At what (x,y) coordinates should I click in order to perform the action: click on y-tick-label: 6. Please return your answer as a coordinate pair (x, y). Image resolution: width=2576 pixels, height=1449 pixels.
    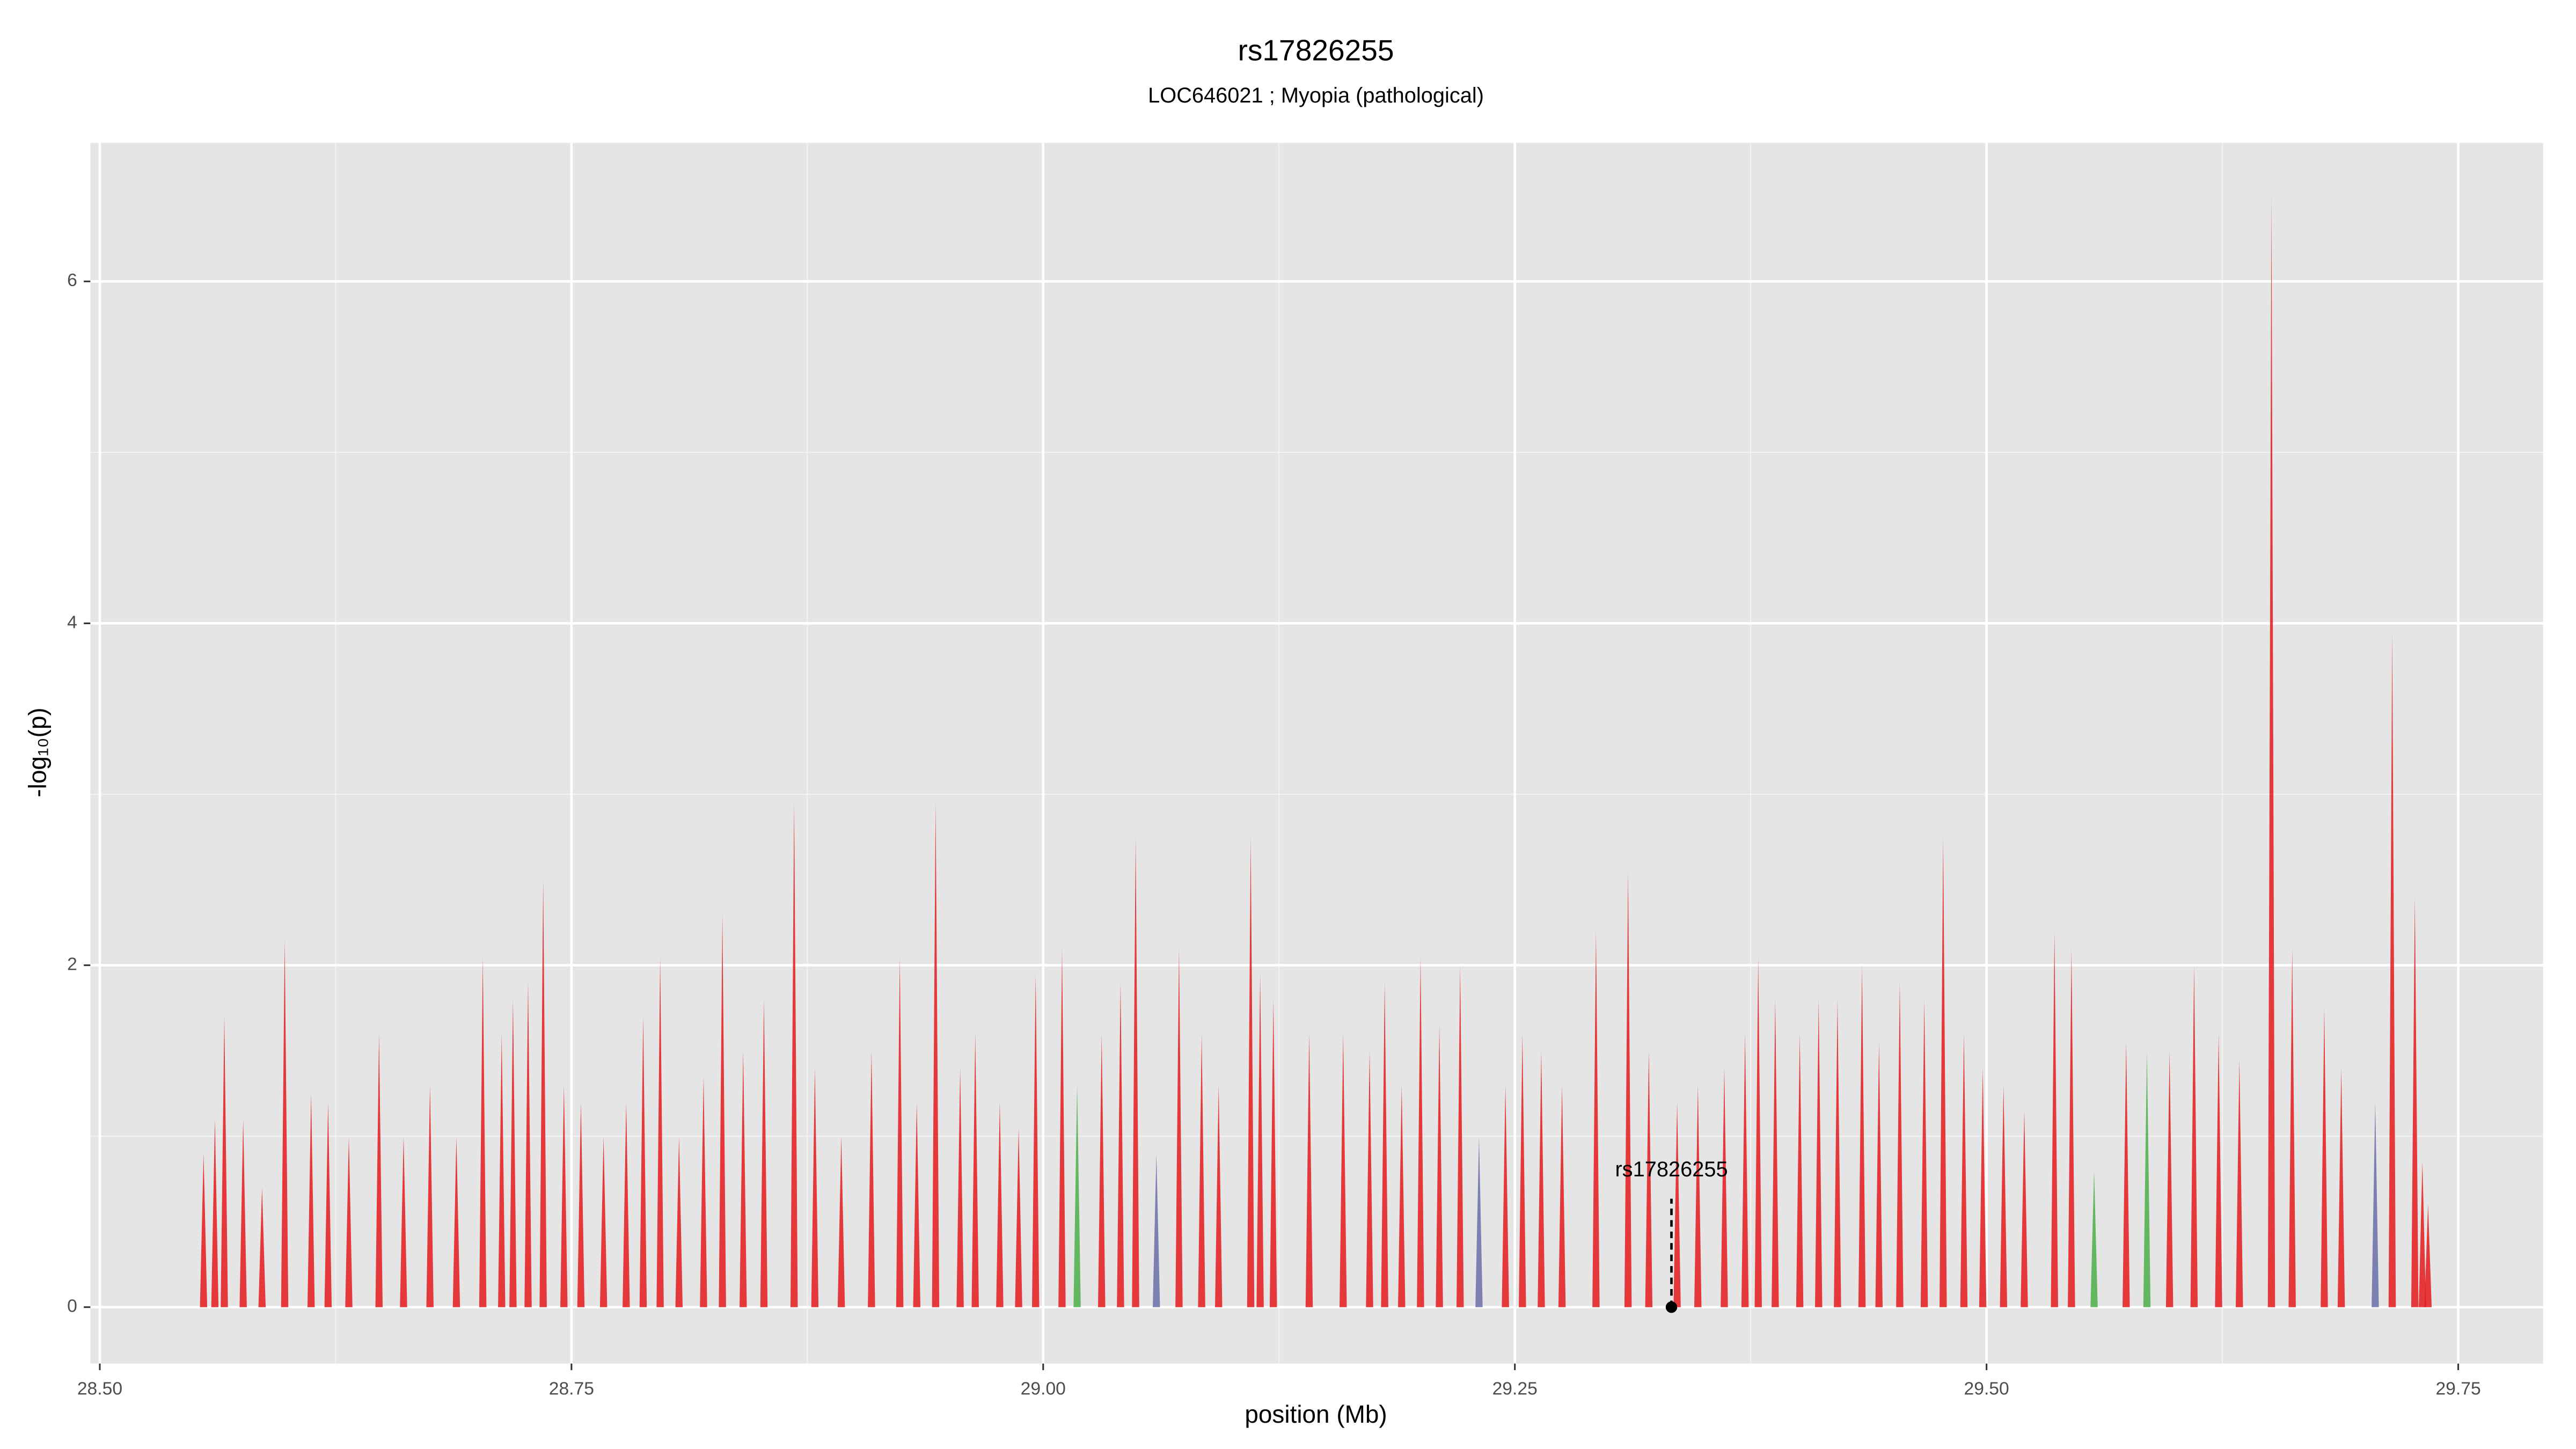
    Looking at the image, I should click on (72, 280).